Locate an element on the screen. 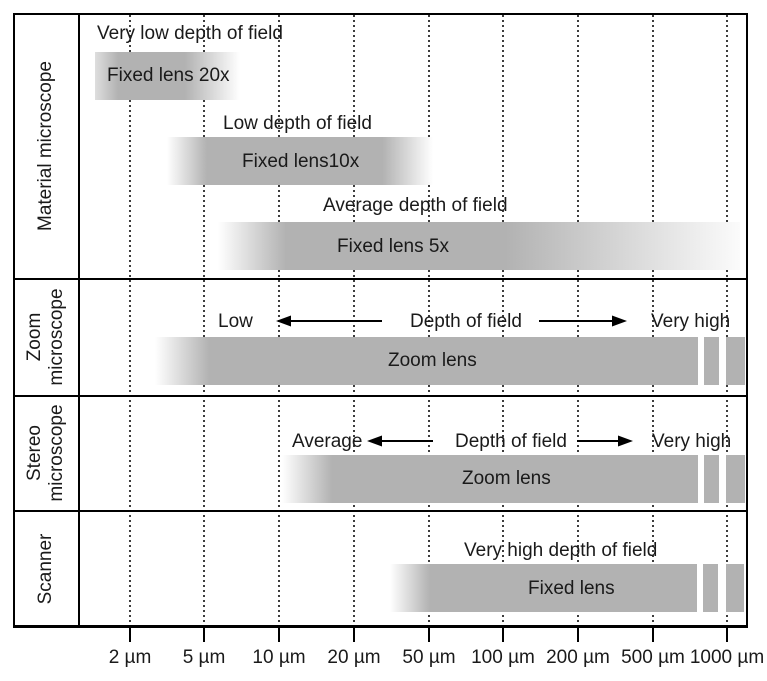 The image size is (767, 681). axis-tick-2um is located at coordinates (130, 635).